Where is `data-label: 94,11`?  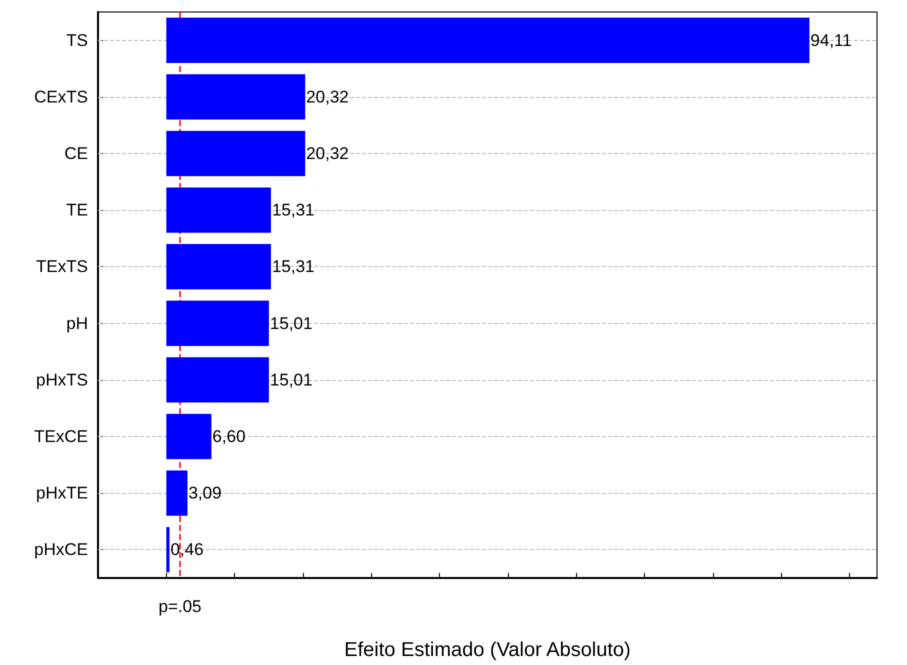
data-label: 94,11 is located at coordinates (831, 40).